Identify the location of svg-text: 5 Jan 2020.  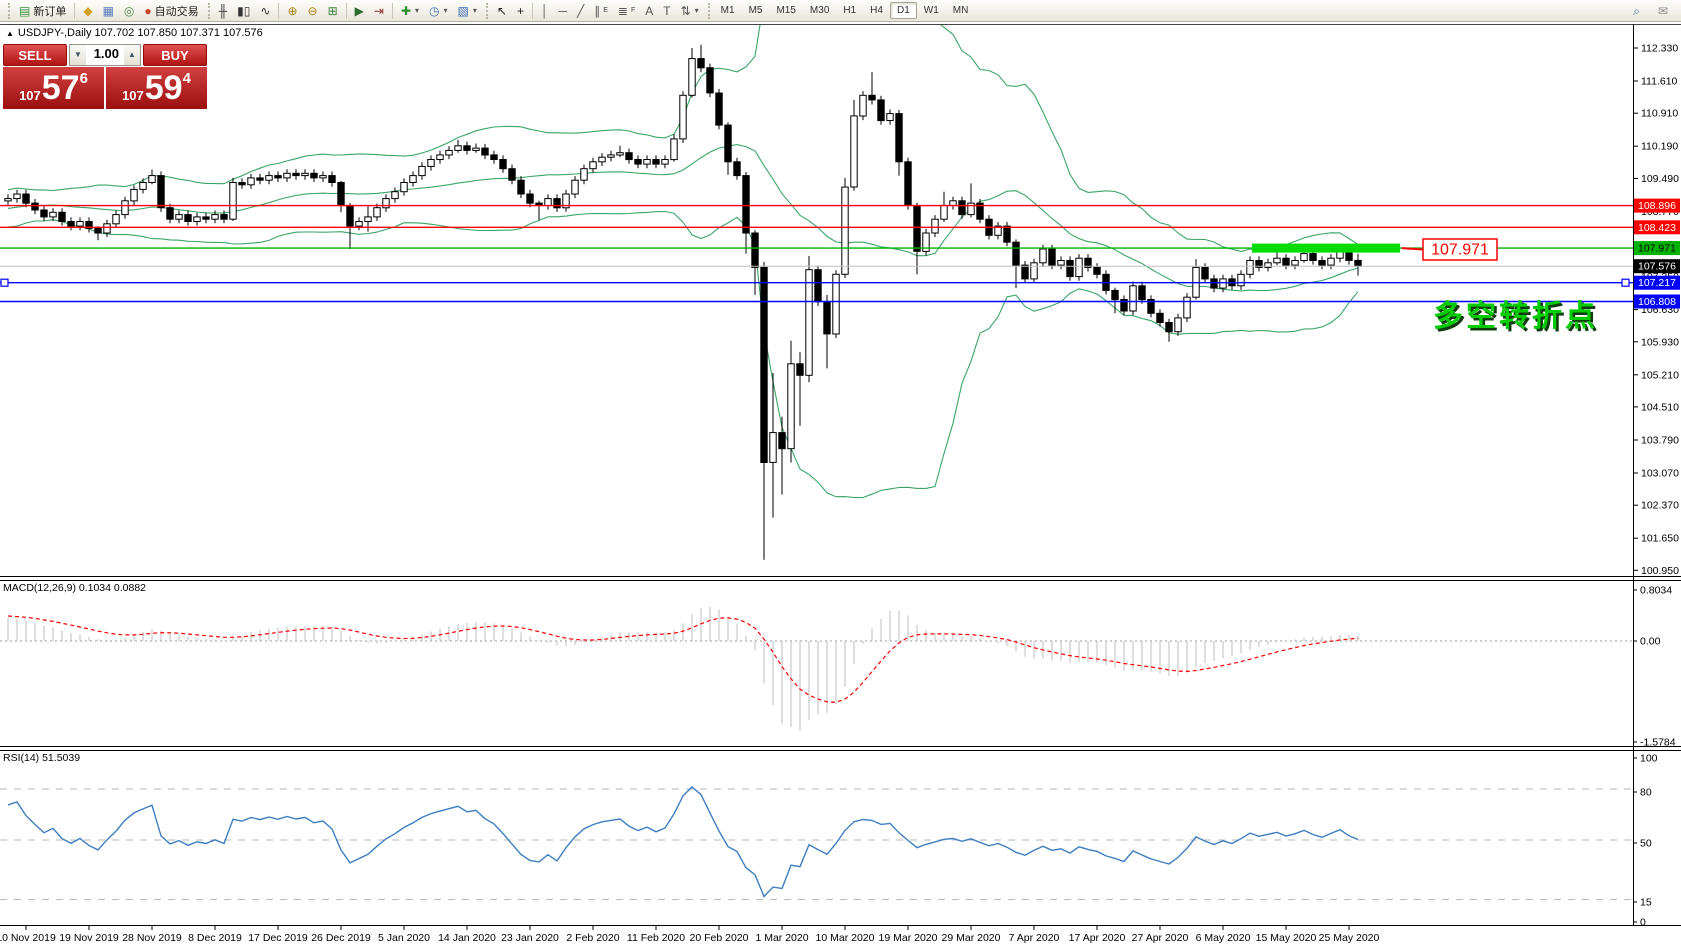
(404, 938).